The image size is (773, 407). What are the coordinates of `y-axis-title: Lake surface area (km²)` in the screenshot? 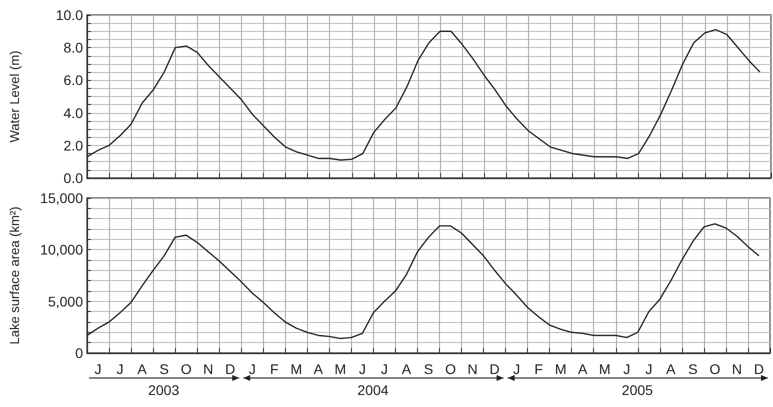 It's located at (14, 275).